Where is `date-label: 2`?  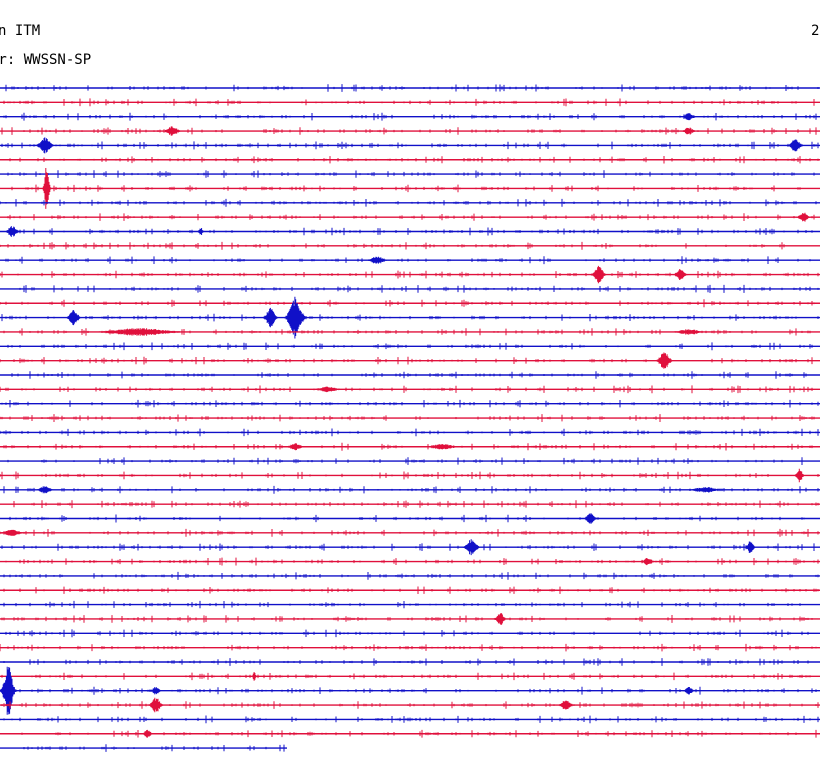 date-label: 2 is located at coordinates (815, 31).